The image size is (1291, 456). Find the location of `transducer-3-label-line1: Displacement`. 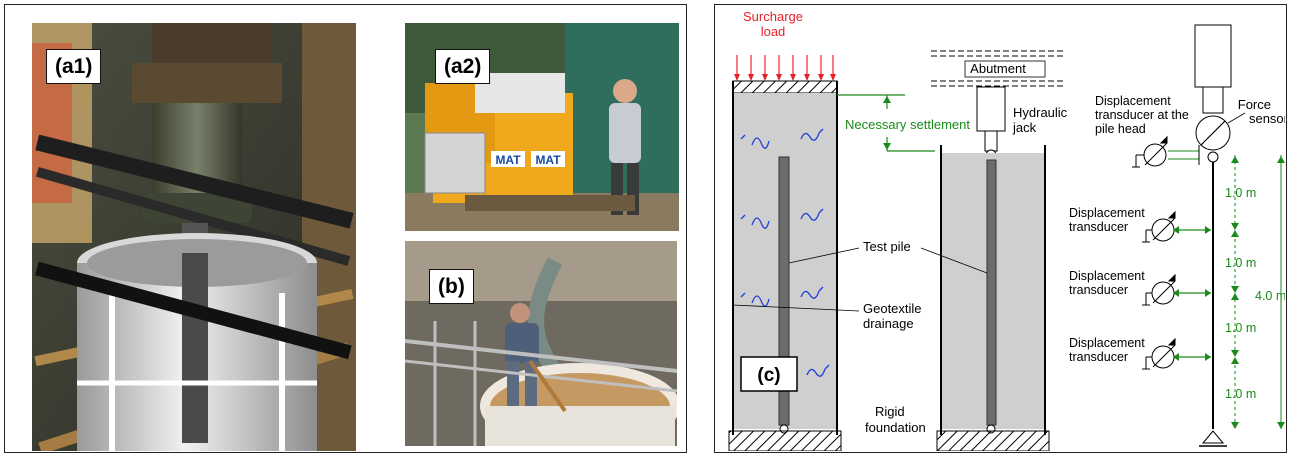

transducer-3-label-line1: Displacement is located at coordinates (1107, 343).